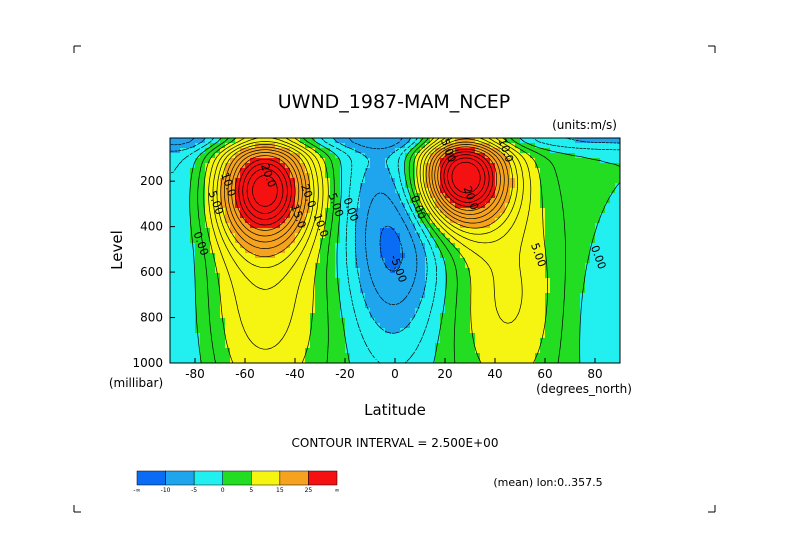 The width and height of the screenshot is (789, 558). I want to click on colorbar-swatch, so click(266, 478).